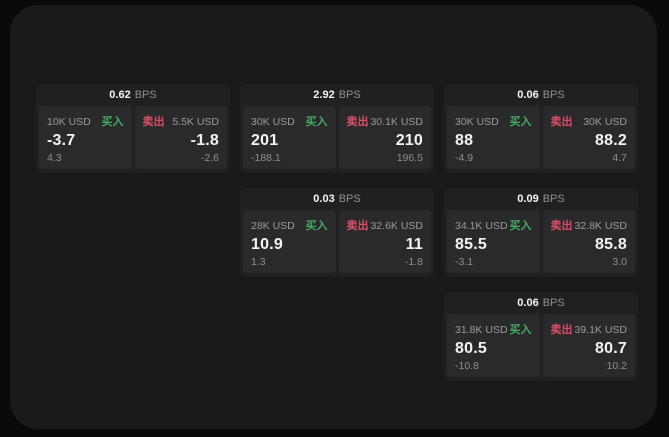 The image size is (669, 437). Describe the element at coordinates (267, 244) in the screenshot. I see `buy-price: 10.9` at that location.